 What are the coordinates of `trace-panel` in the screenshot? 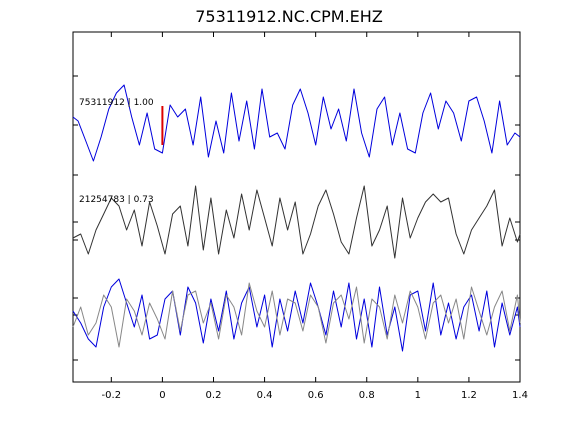 It's located at (296, 315).